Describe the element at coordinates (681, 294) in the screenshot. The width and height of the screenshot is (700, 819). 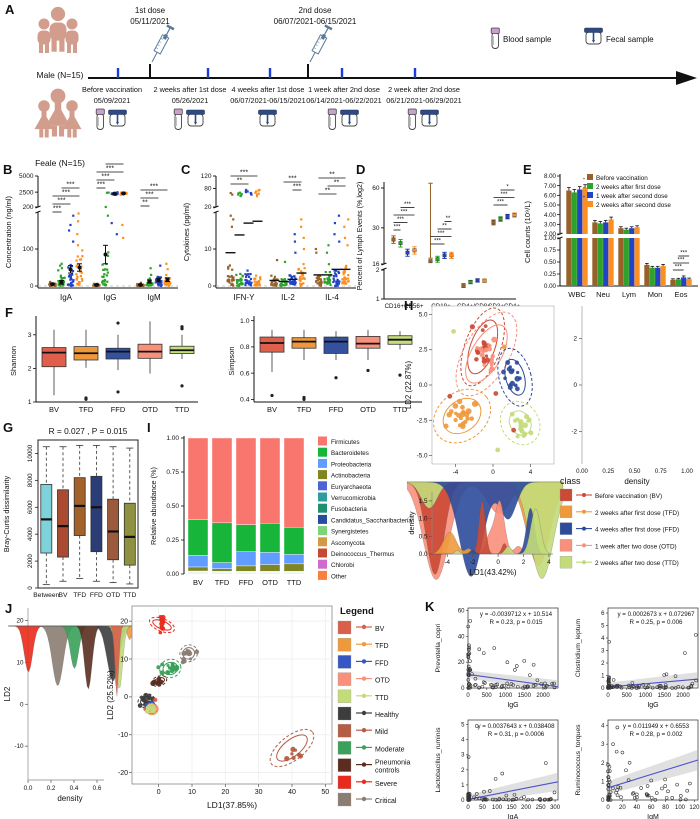
I see `svg-text: Eos` at that location.